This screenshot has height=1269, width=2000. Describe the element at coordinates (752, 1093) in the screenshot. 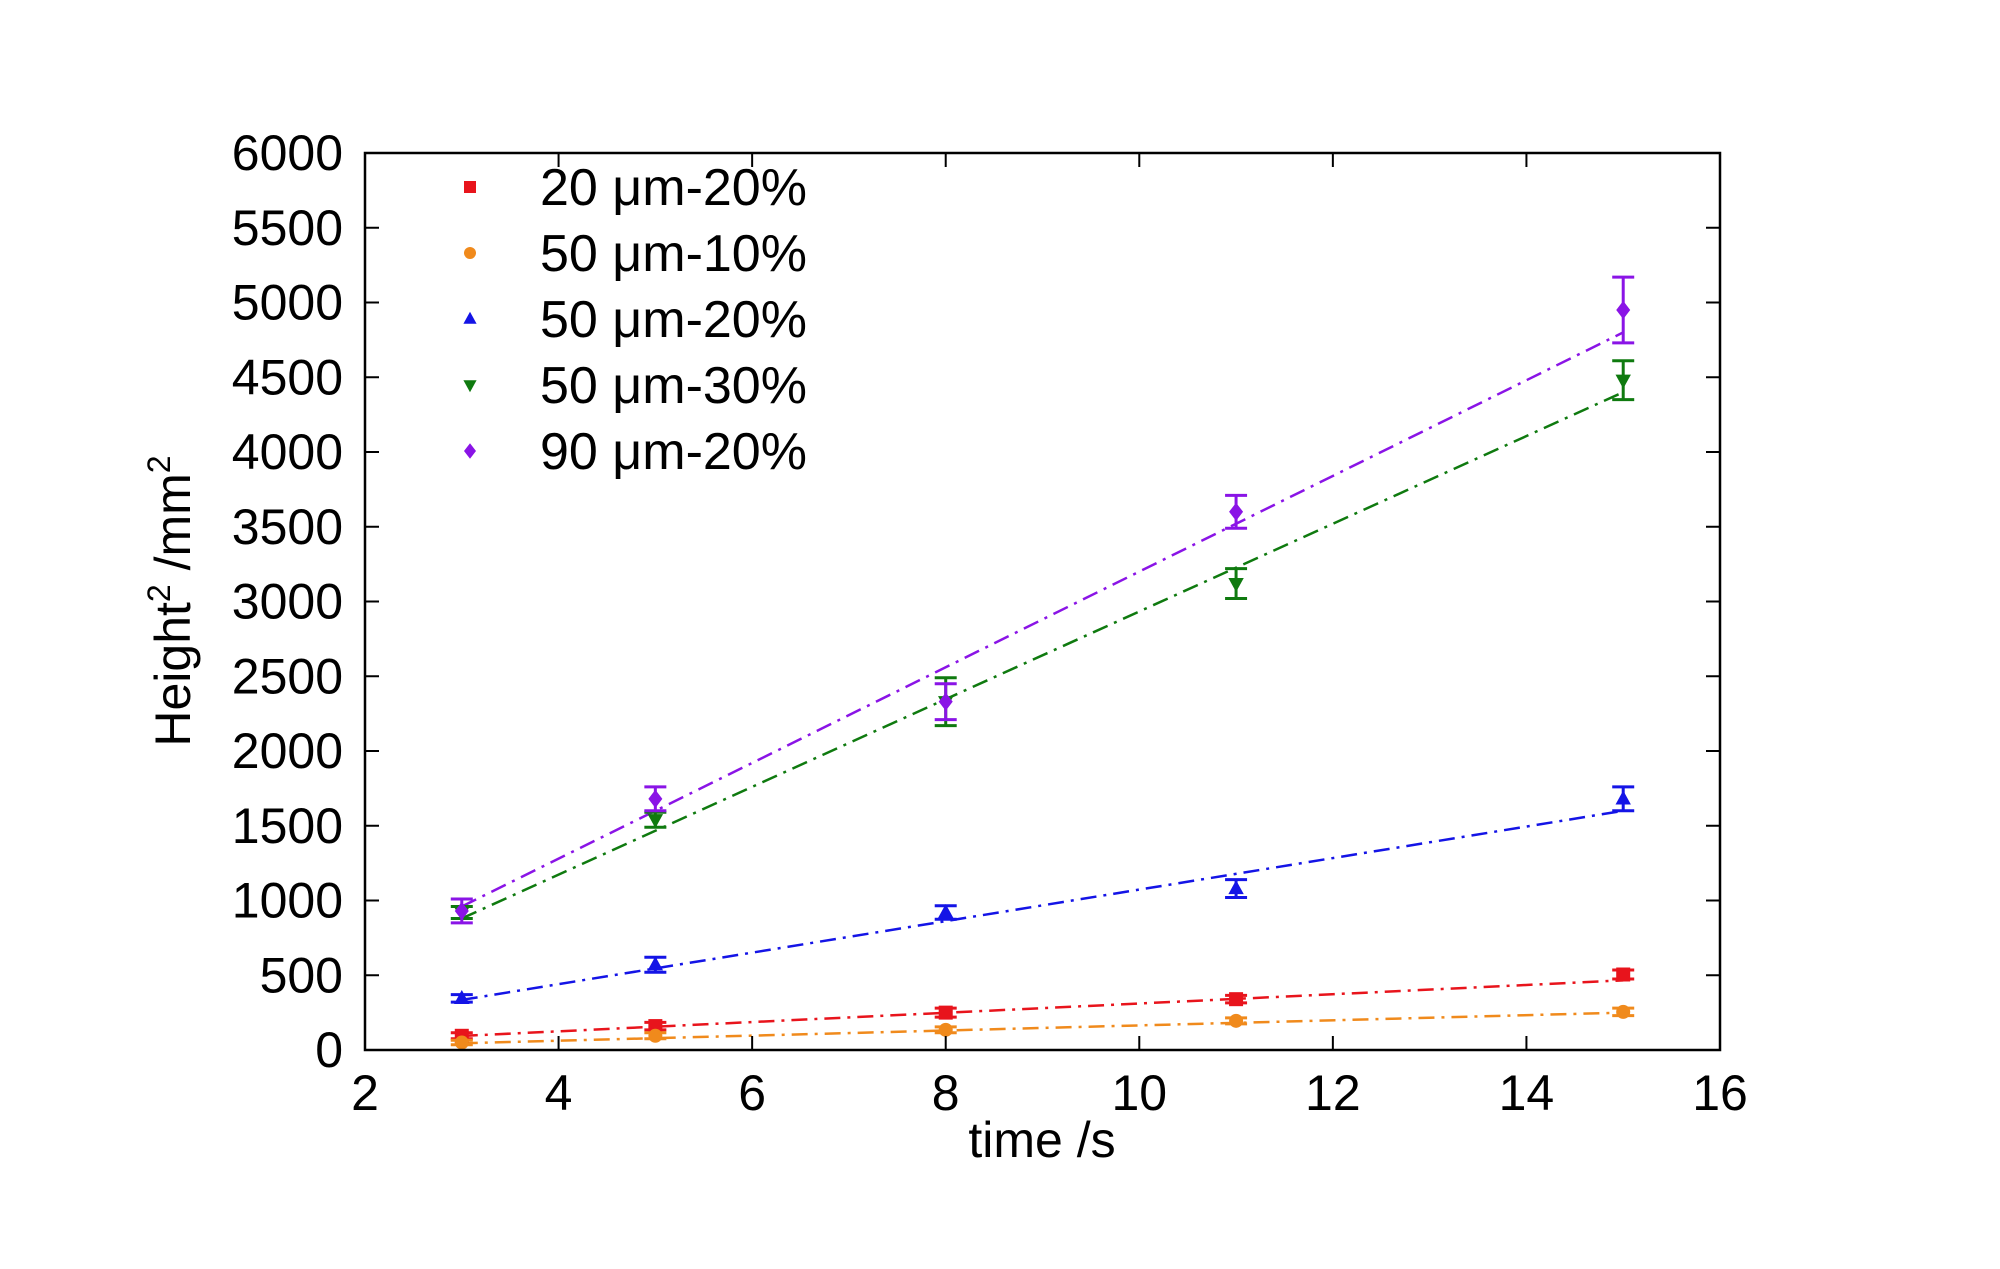

I see `x-tick-label: 6` at that location.